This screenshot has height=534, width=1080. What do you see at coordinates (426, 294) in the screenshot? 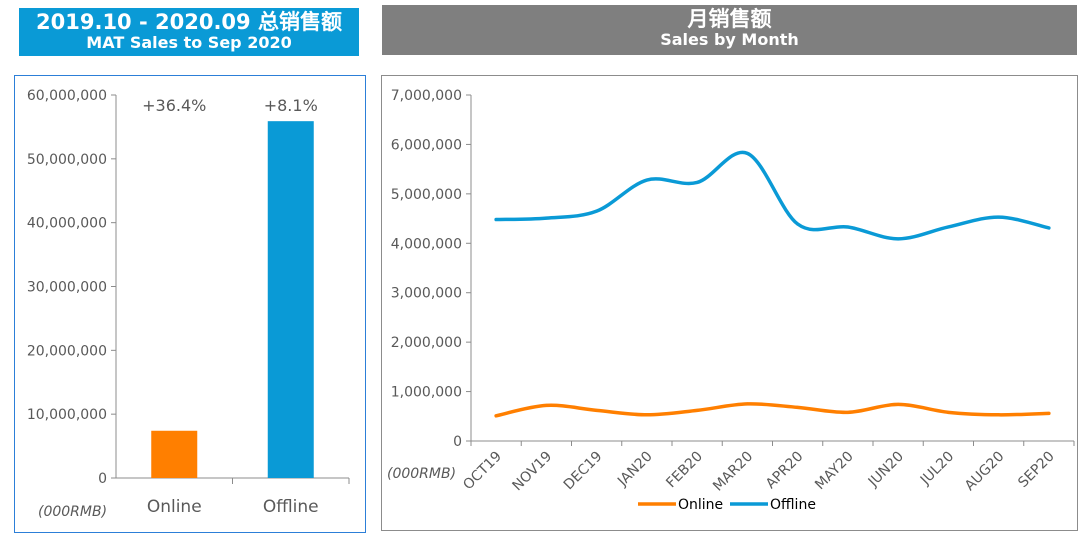
I see `line-y-tick-label: 3,000,000` at bounding box center [426, 294].